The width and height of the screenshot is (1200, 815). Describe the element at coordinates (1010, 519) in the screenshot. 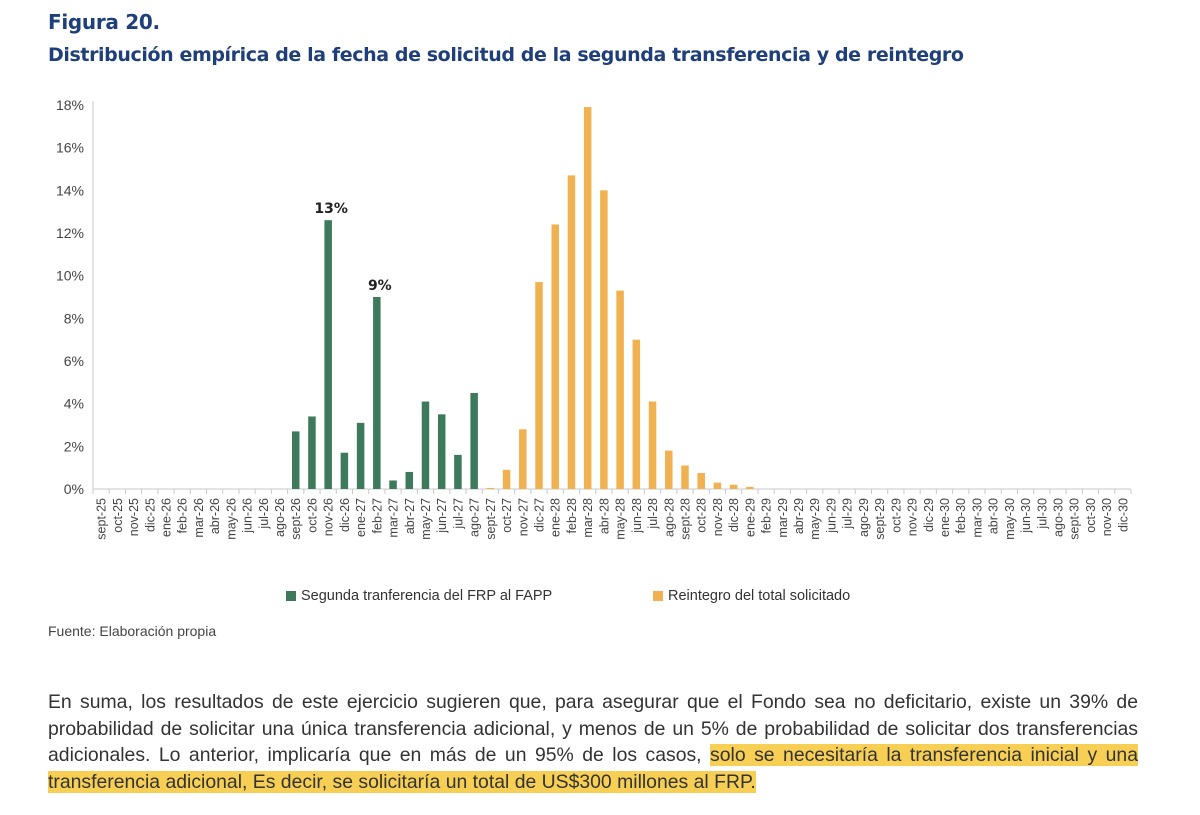

I see `x-tick-label: may-30` at that location.